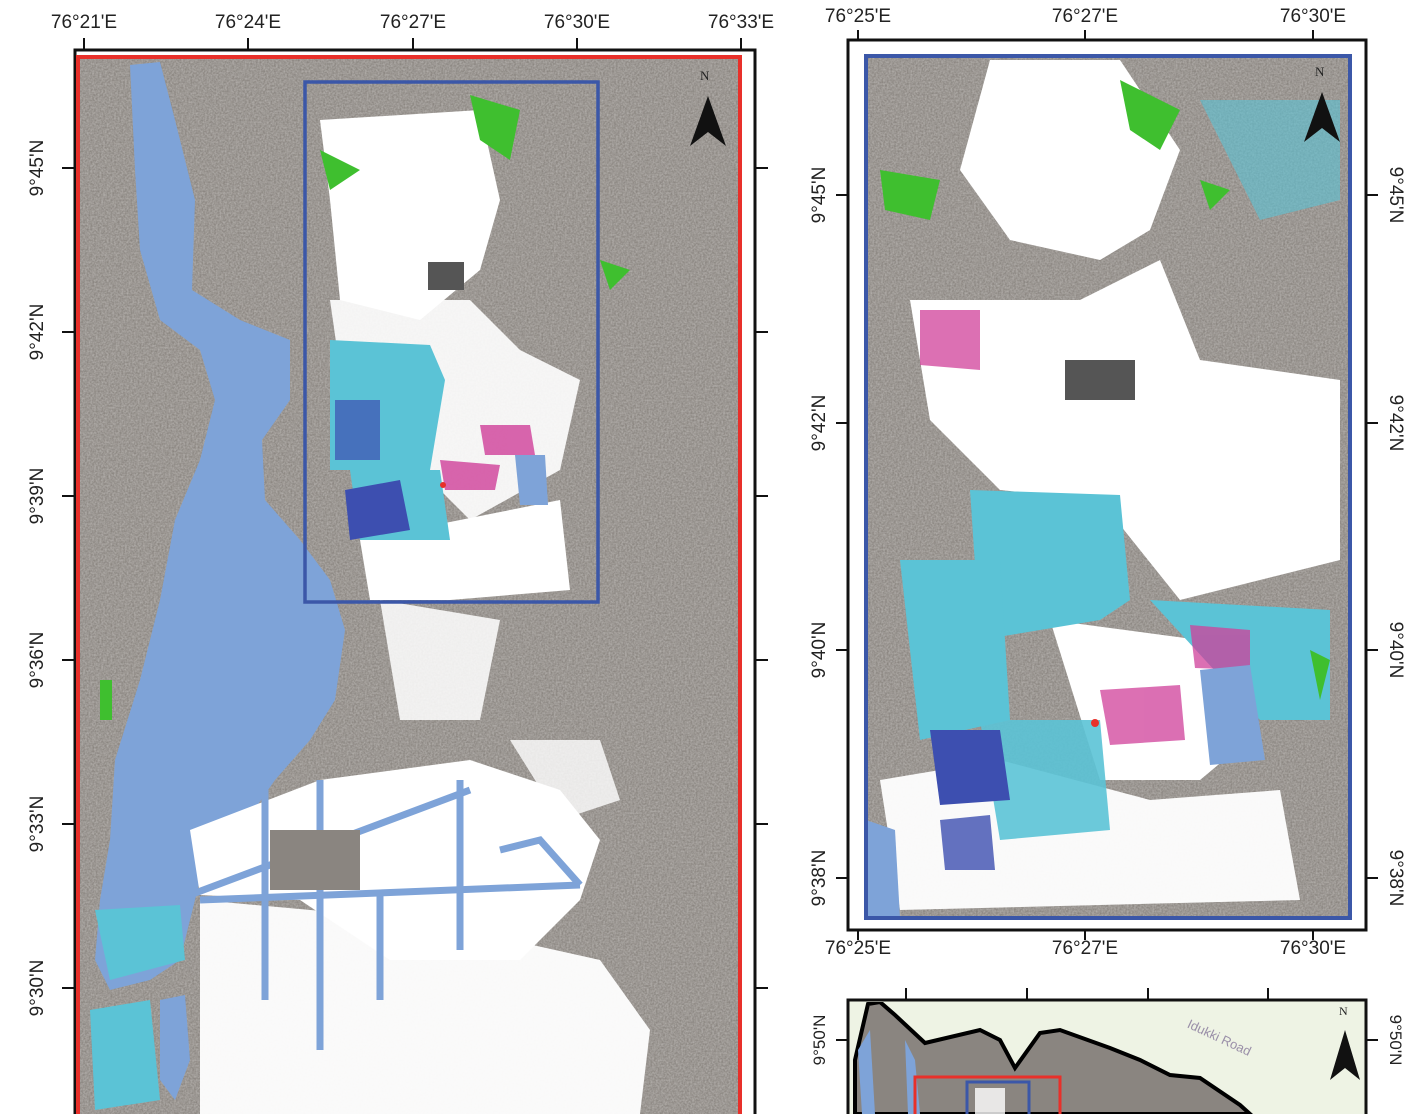  I want to click on pond, so click(531, 480).